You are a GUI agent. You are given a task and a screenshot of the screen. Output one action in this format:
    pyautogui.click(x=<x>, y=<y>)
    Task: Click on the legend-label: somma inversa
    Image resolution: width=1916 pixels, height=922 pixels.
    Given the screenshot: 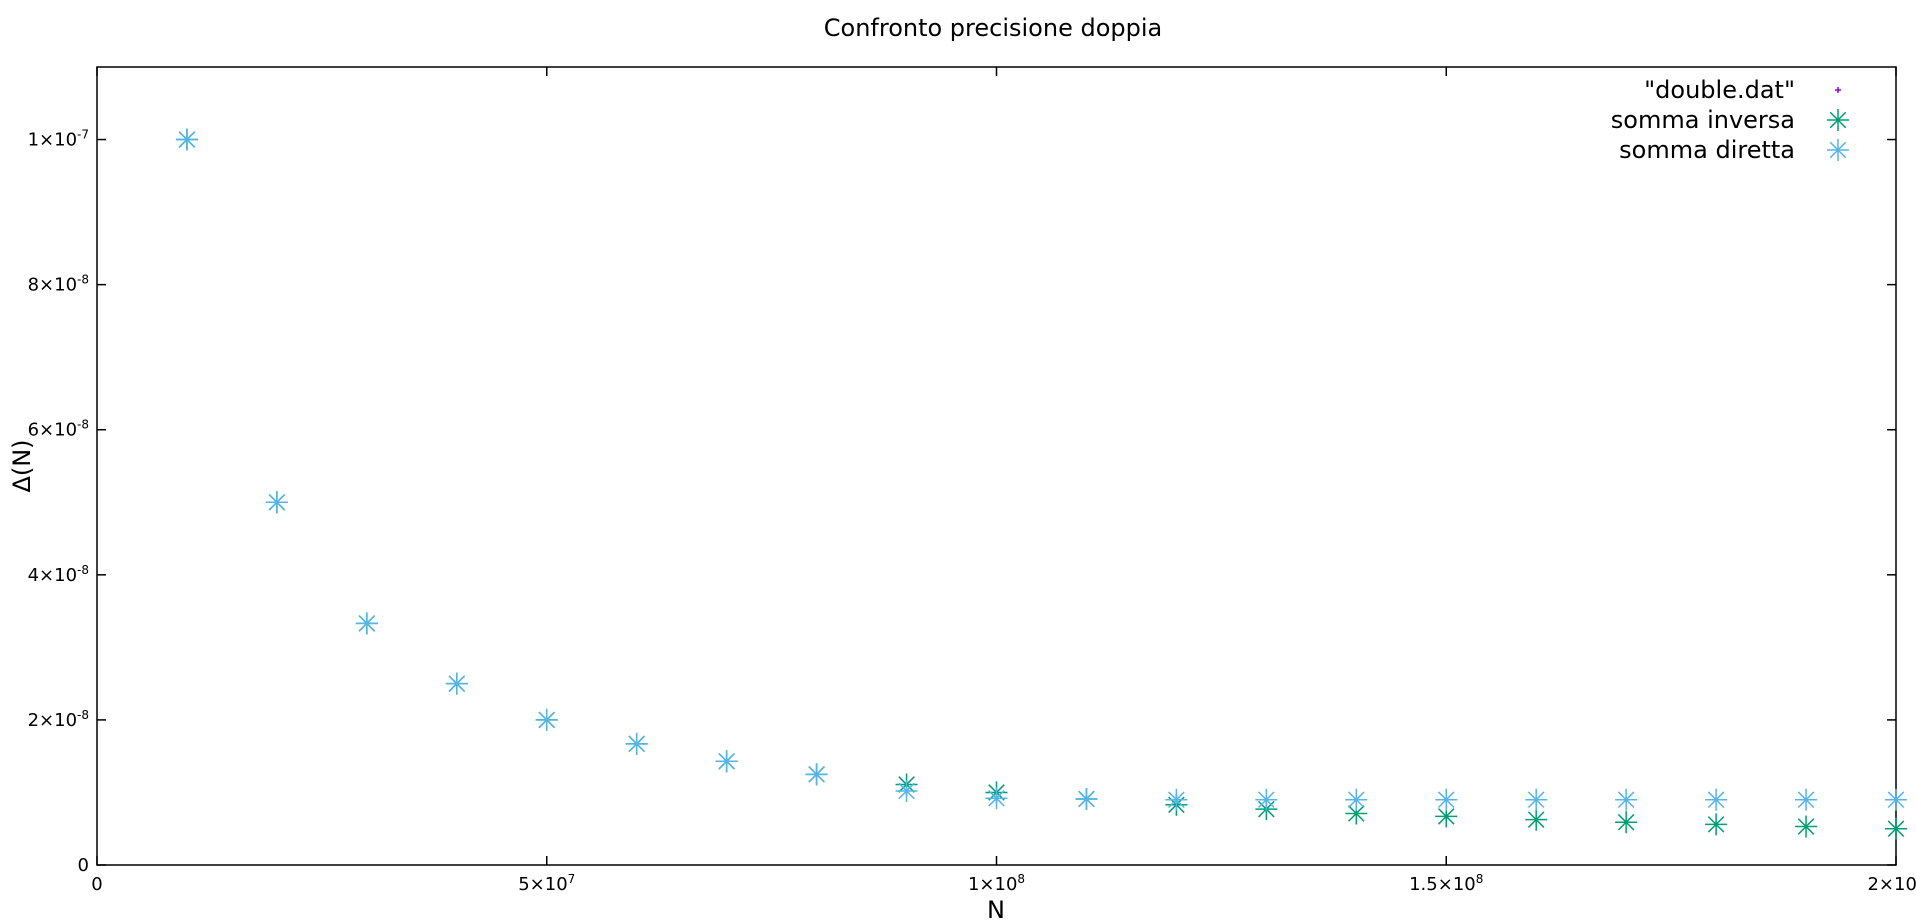 What is the action you would take?
    pyautogui.click(x=1703, y=120)
    